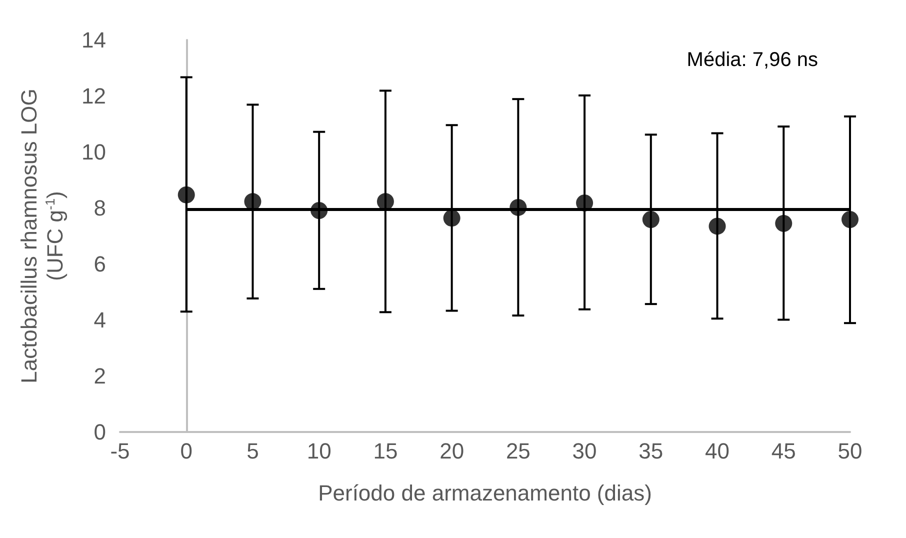 The image size is (906, 538). Describe the element at coordinates (717, 451) in the screenshot. I see `x-tick-label: 40` at that location.